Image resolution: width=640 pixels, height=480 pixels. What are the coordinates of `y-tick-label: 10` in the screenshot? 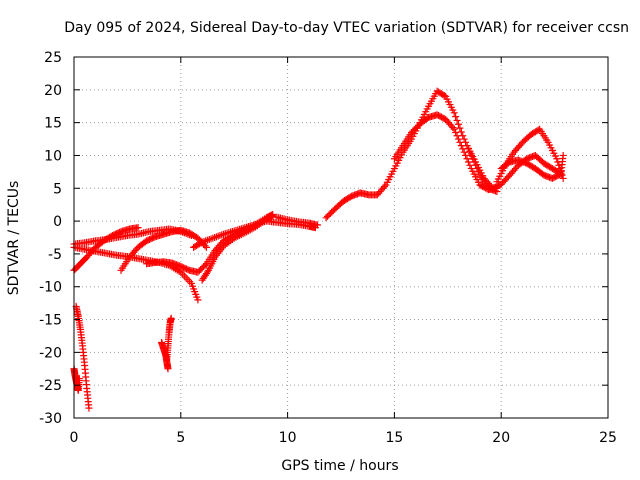 It's located at (53, 156).